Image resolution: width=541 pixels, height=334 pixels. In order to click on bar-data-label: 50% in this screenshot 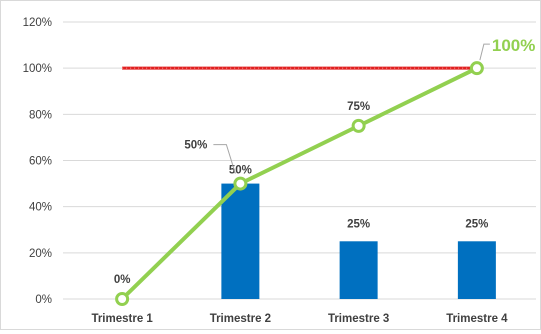, I will do `click(240, 171)`.